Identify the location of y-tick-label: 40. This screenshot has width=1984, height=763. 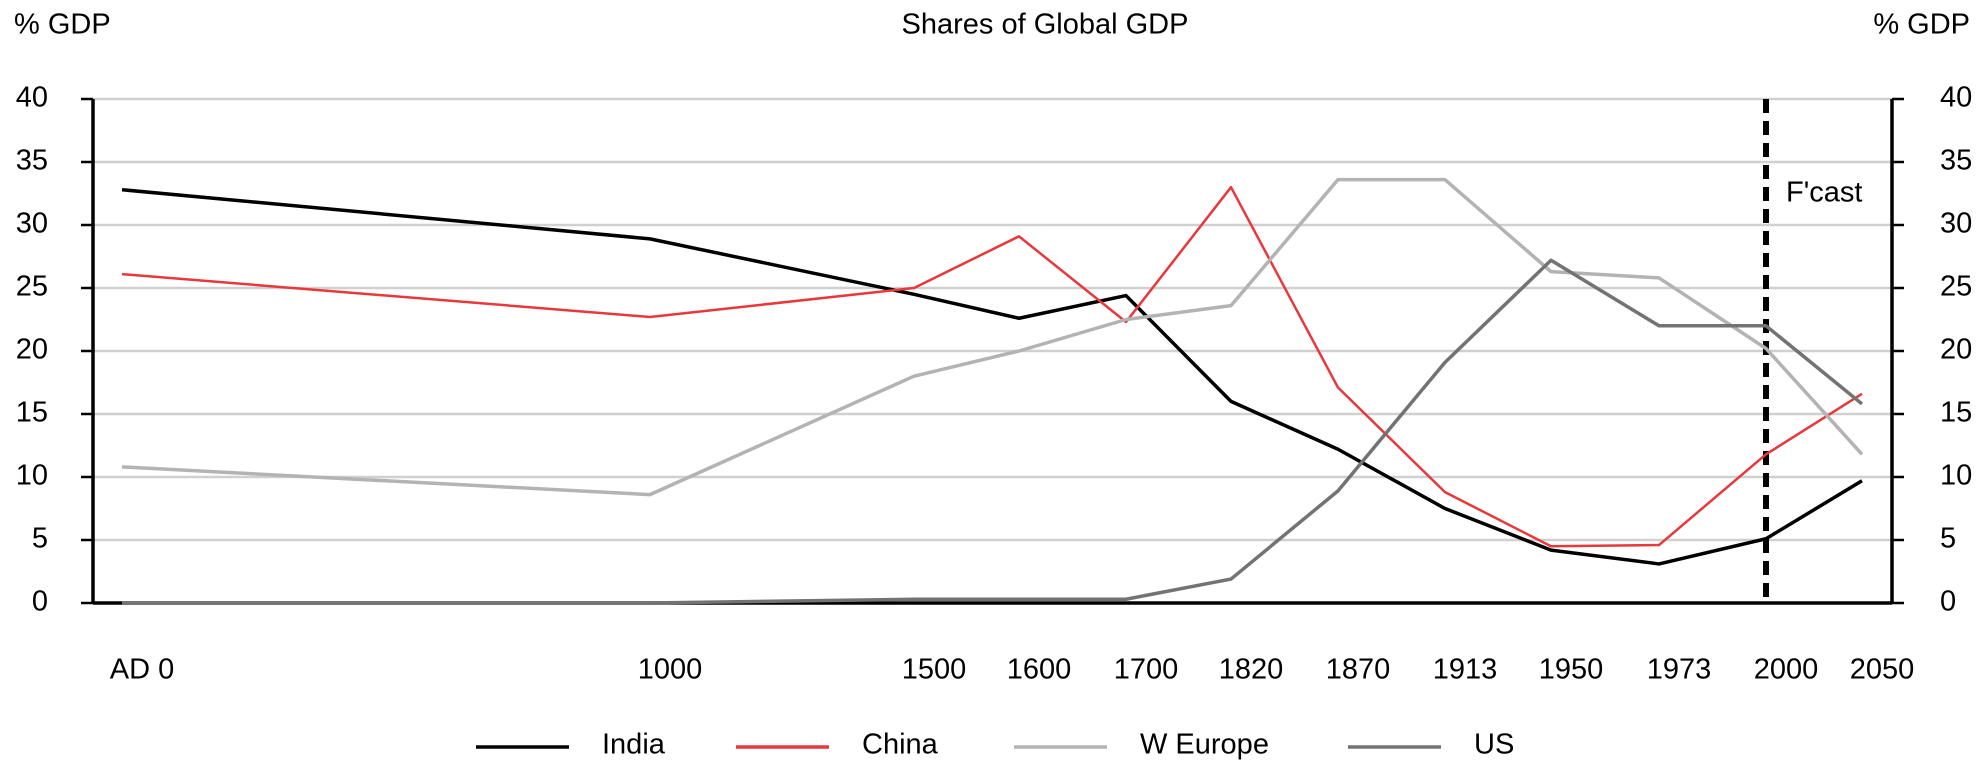
(32, 98).